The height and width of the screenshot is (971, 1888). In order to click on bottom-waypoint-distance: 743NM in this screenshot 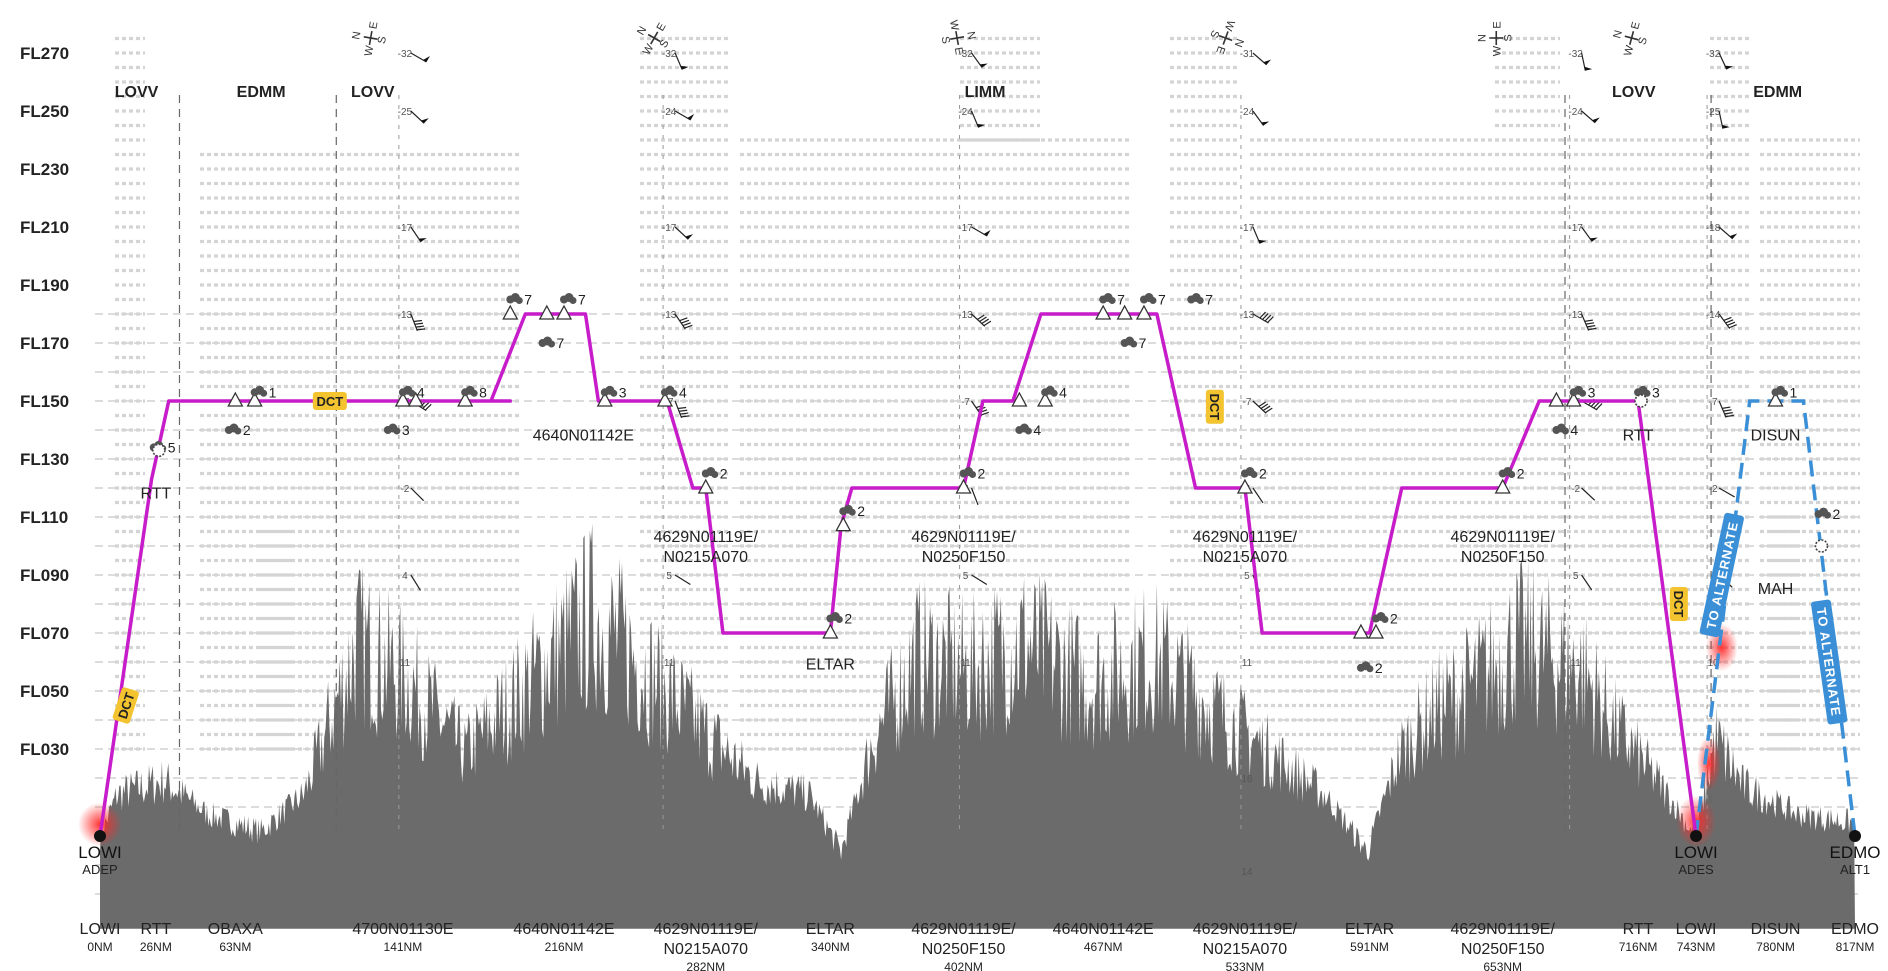, I will do `click(1696, 947)`.